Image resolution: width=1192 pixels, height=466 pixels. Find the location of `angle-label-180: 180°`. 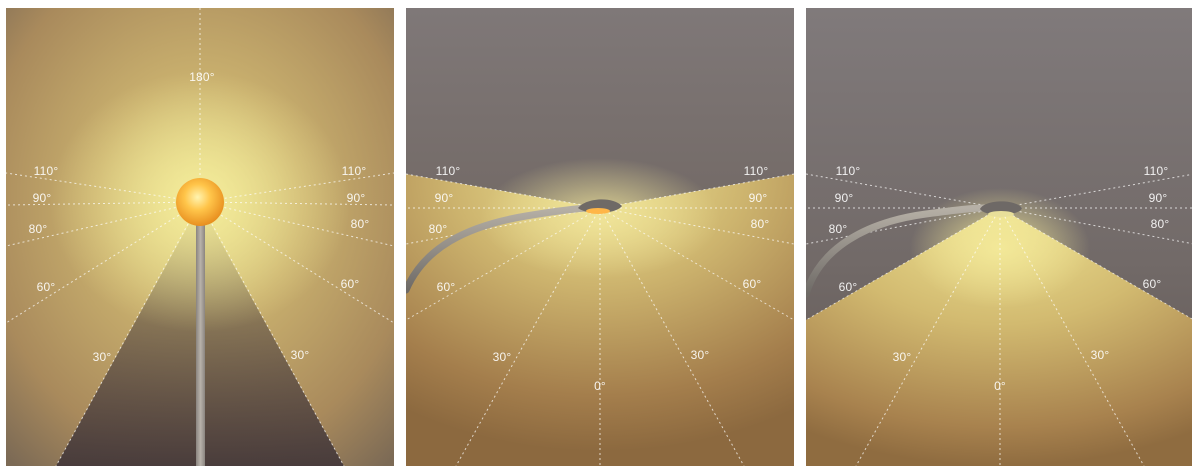

angle-label-180: 180° is located at coordinates (202, 77).